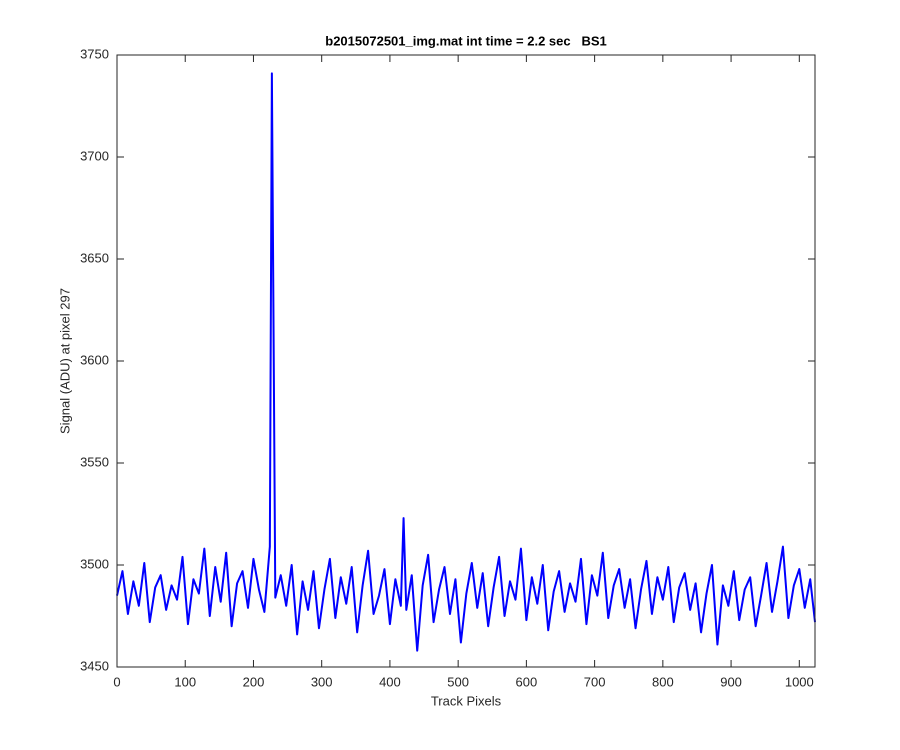 The height and width of the screenshot is (750, 900). What do you see at coordinates (799, 681) in the screenshot?
I see `x-tick-label: 1000` at bounding box center [799, 681].